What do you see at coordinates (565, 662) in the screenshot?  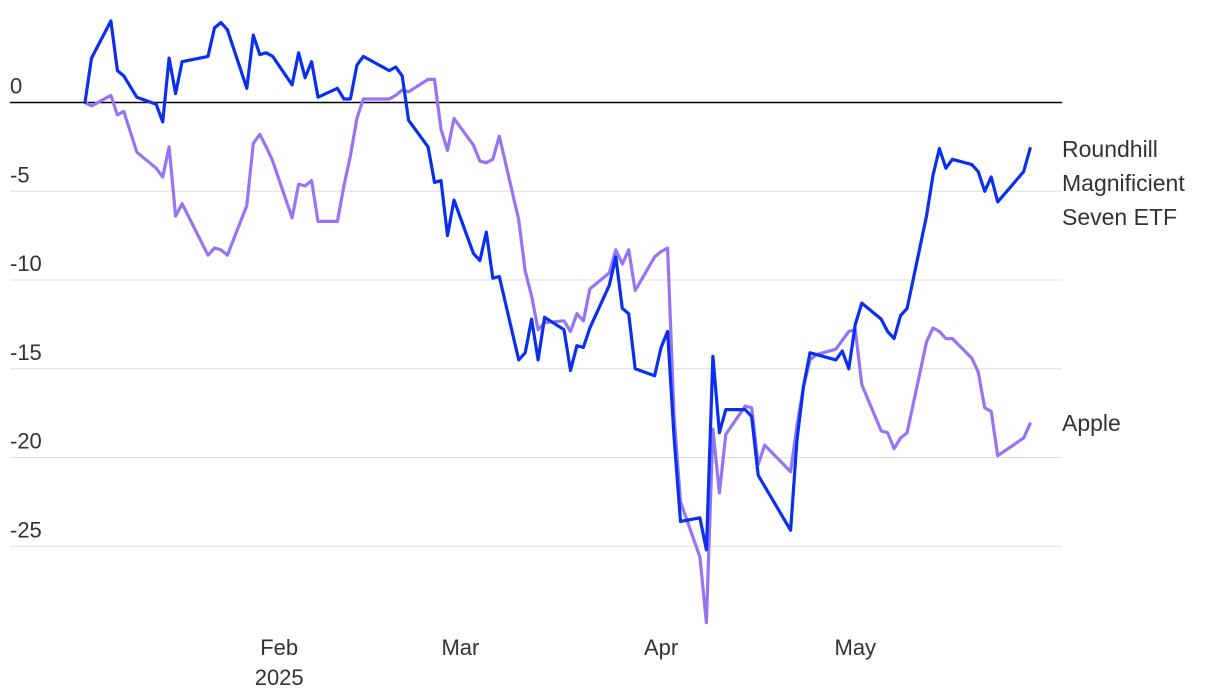 I see `x-axis-tick-labels: Feb 2025 Mar Apr May` at bounding box center [565, 662].